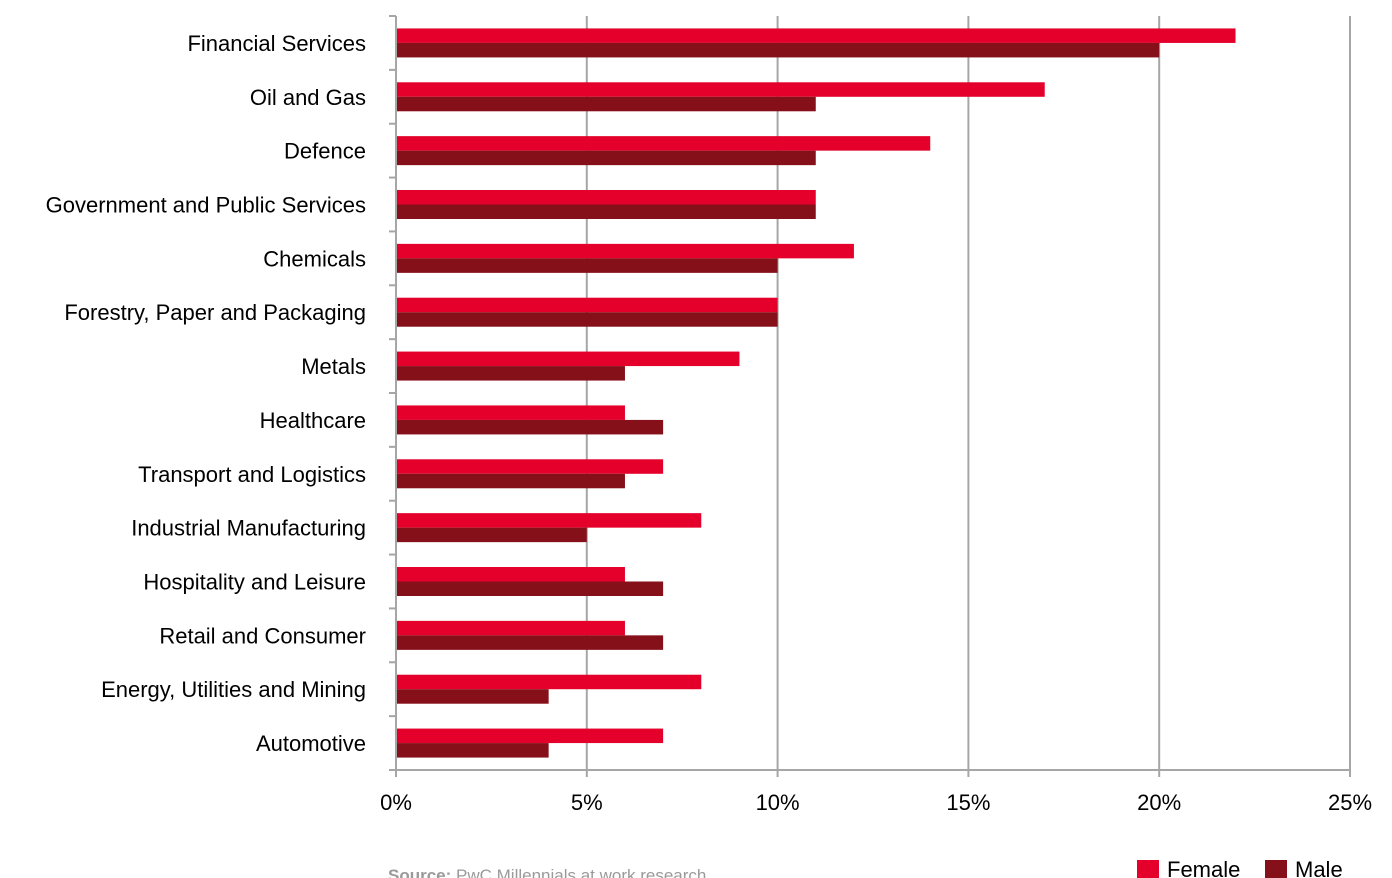 The height and width of the screenshot is (878, 1392). Describe the element at coordinates (325, 151) in the screenshot. I see `category-label: Defence` at that location.